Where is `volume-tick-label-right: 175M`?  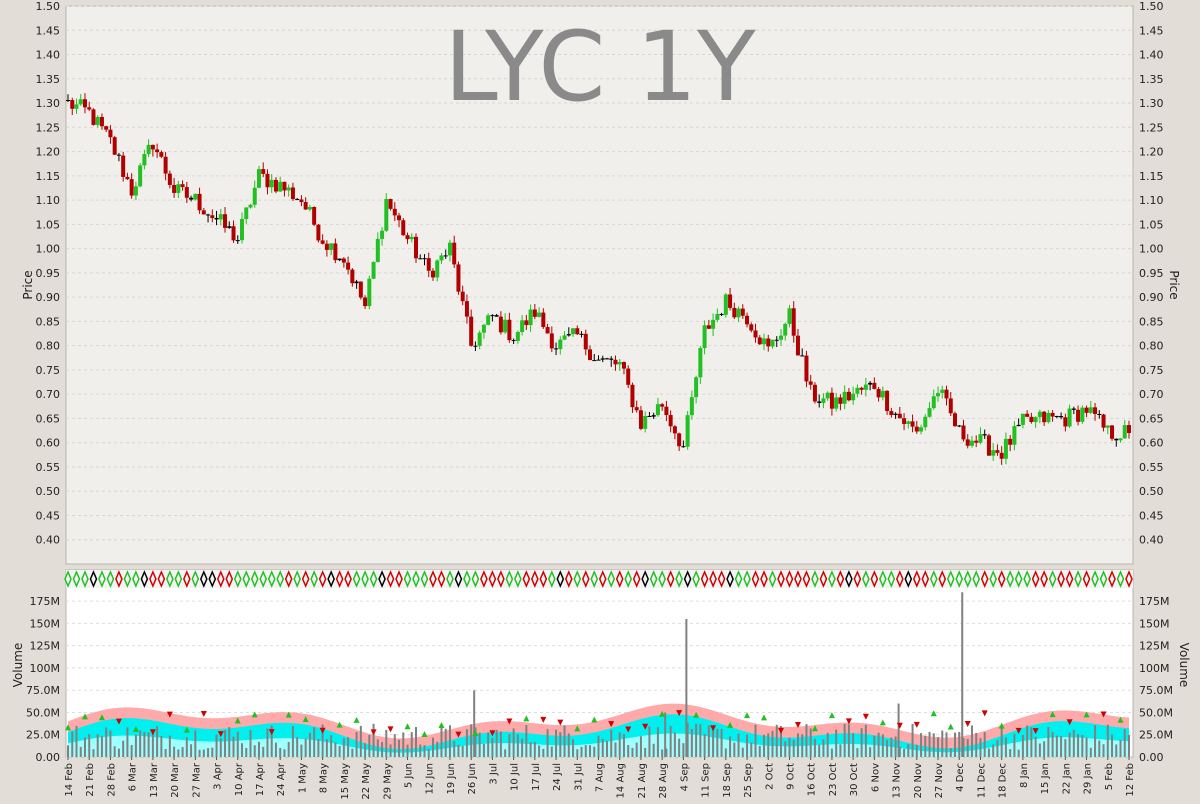
volume-tick-label-right: 175M is located at coordinates (1154, 601).